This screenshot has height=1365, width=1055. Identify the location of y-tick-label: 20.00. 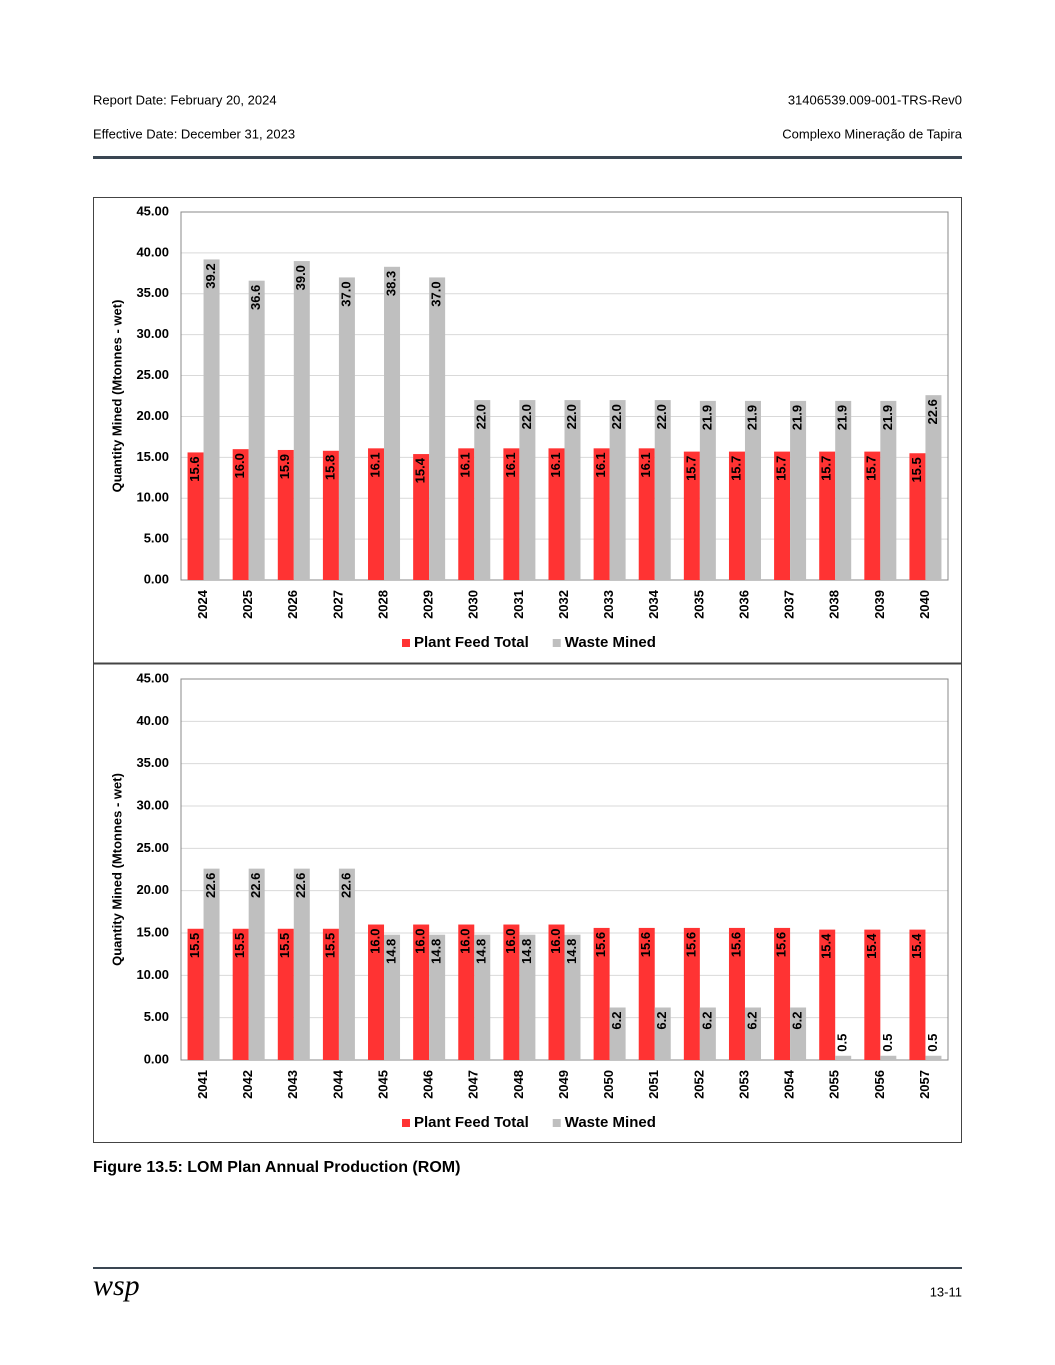
(152, 889).